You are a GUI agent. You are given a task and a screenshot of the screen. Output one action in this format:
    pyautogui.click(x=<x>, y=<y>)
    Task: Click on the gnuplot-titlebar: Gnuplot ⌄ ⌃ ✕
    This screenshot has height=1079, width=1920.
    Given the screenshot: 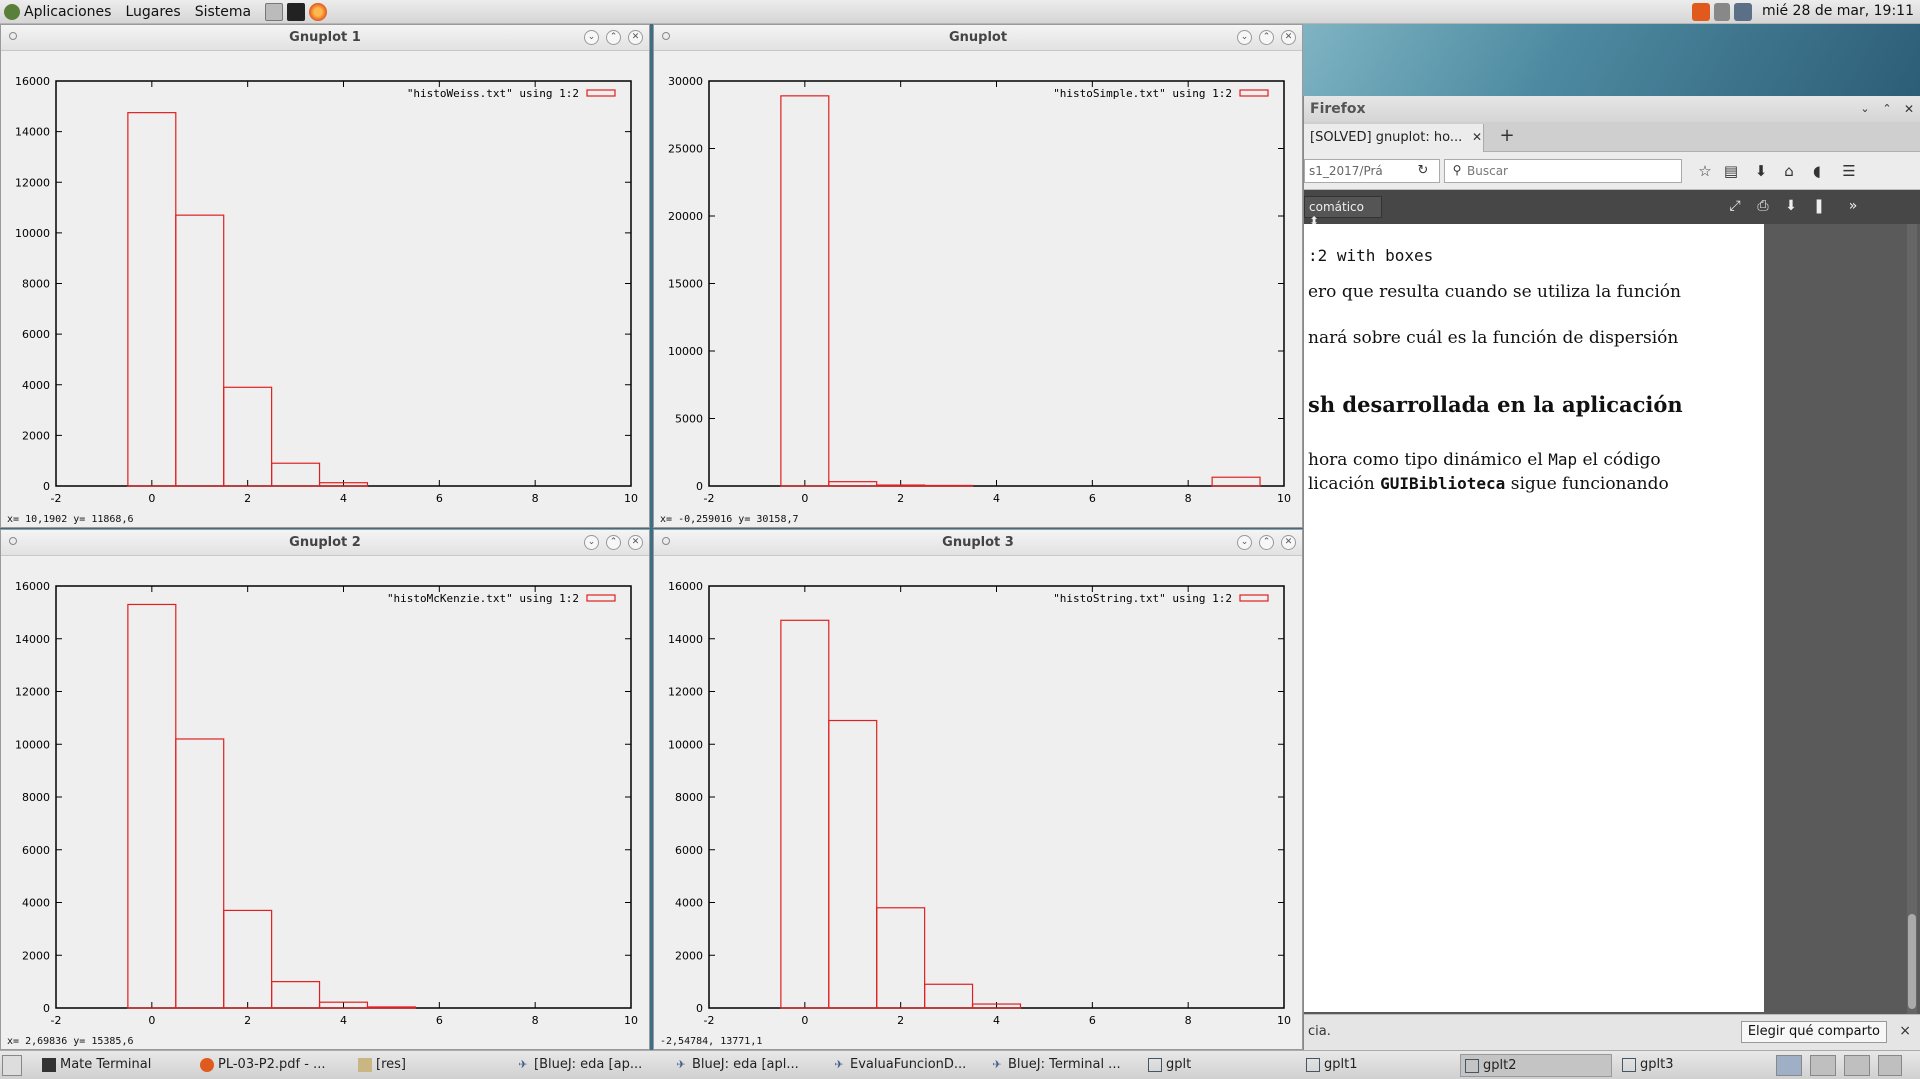 What is the action you would take?
    pyautogui.click(x=978, y=38)
    